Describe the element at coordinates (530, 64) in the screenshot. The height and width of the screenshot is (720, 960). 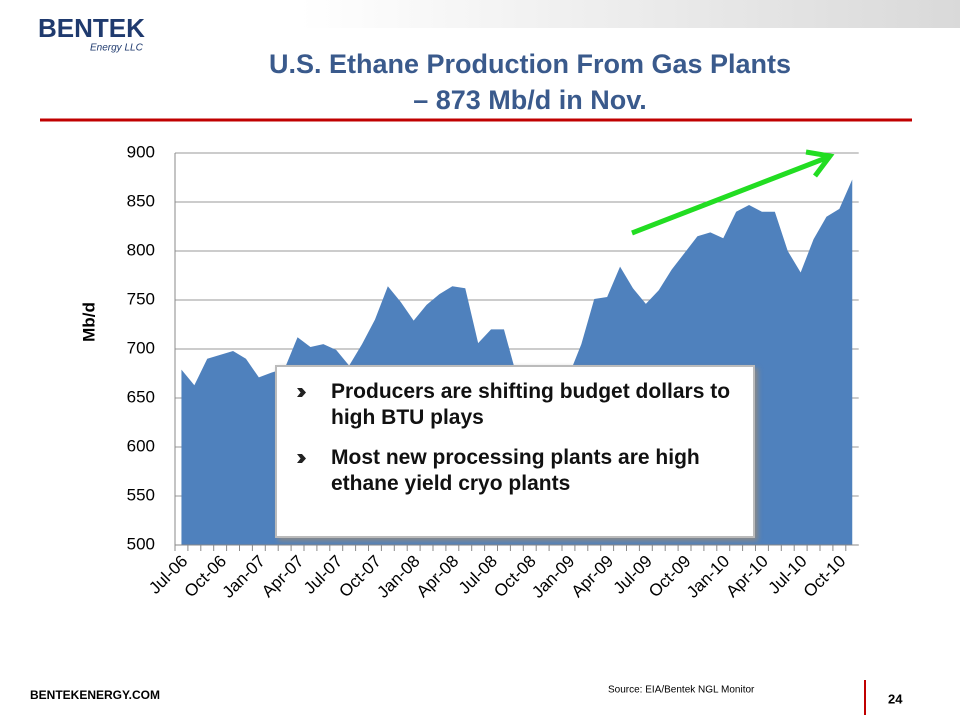
I see `title: U.S. Ethane Production From Gas Plants` at that location.